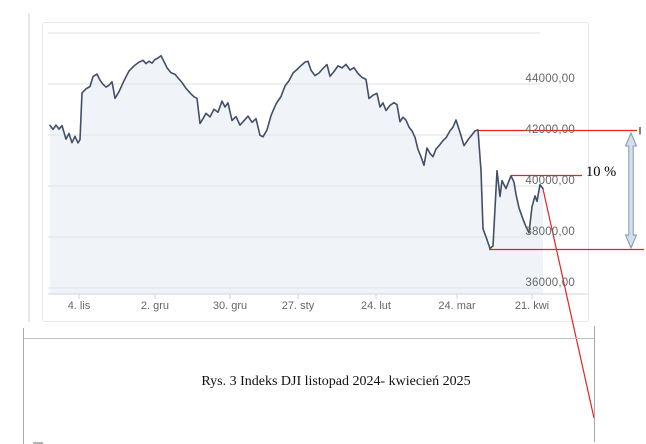  I want to click on caption-box-bottom-dash, so click(38, 443).